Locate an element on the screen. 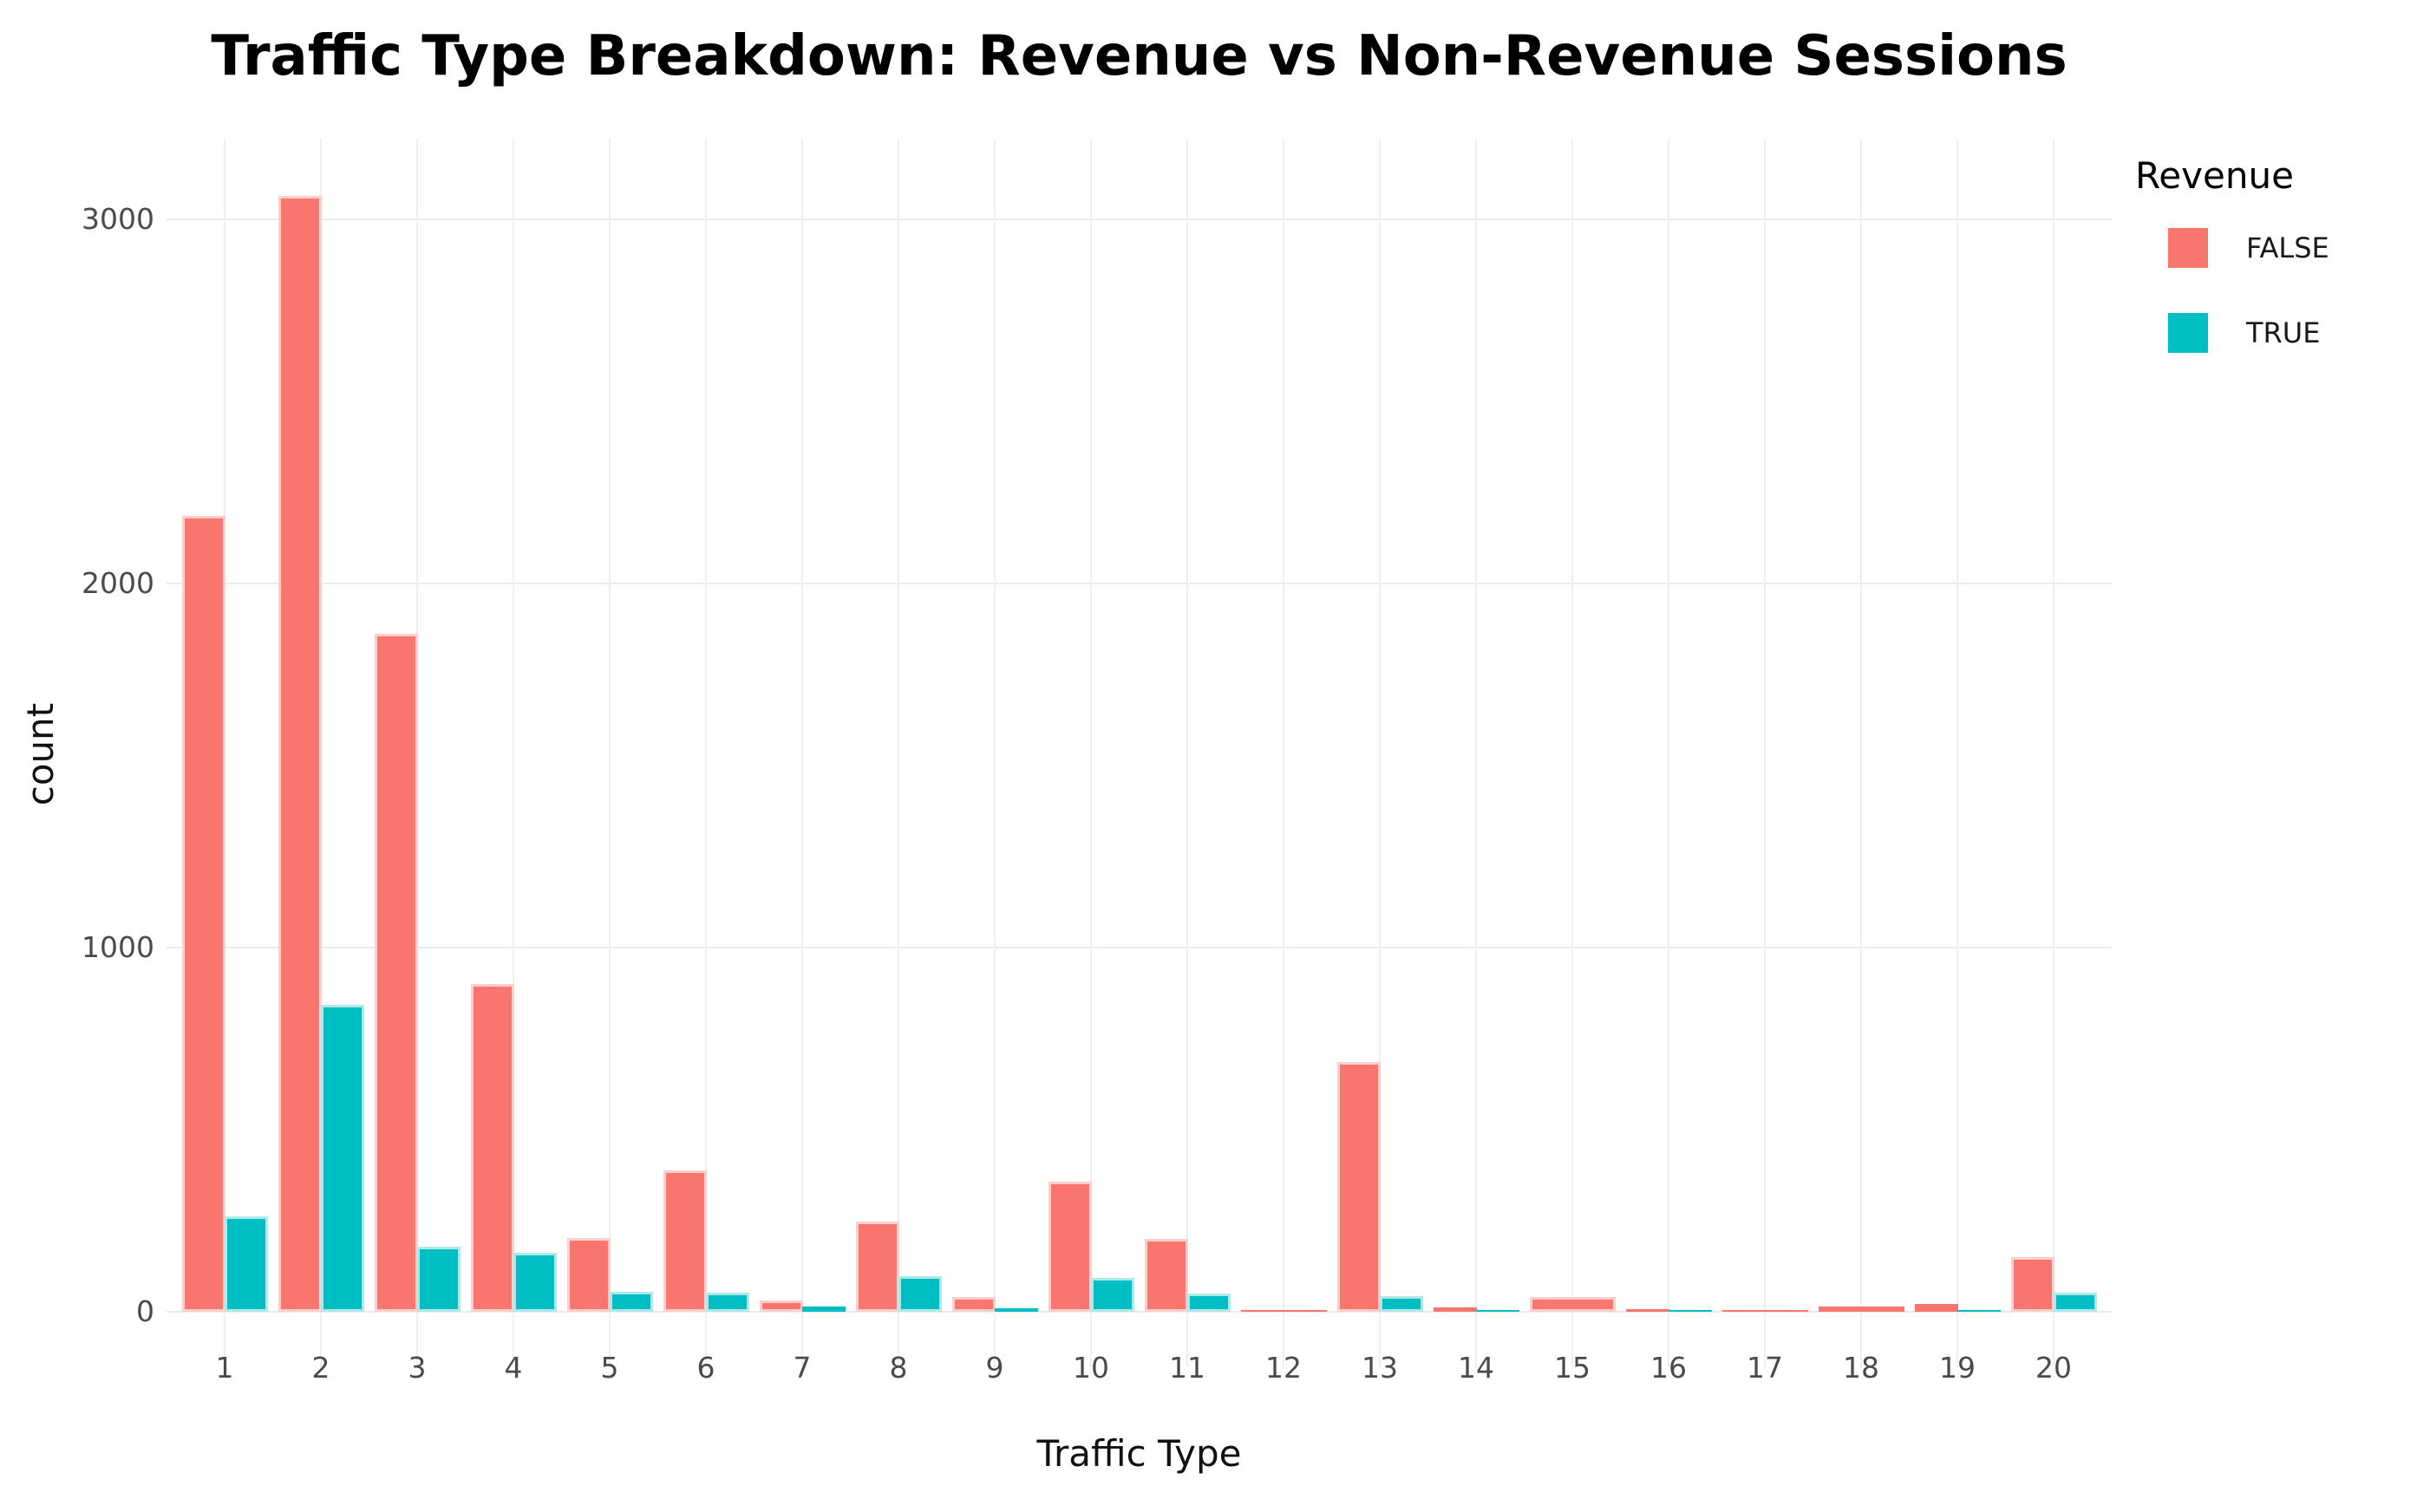  x-tick-label: 15 is located at coordinates (1572, 1368).